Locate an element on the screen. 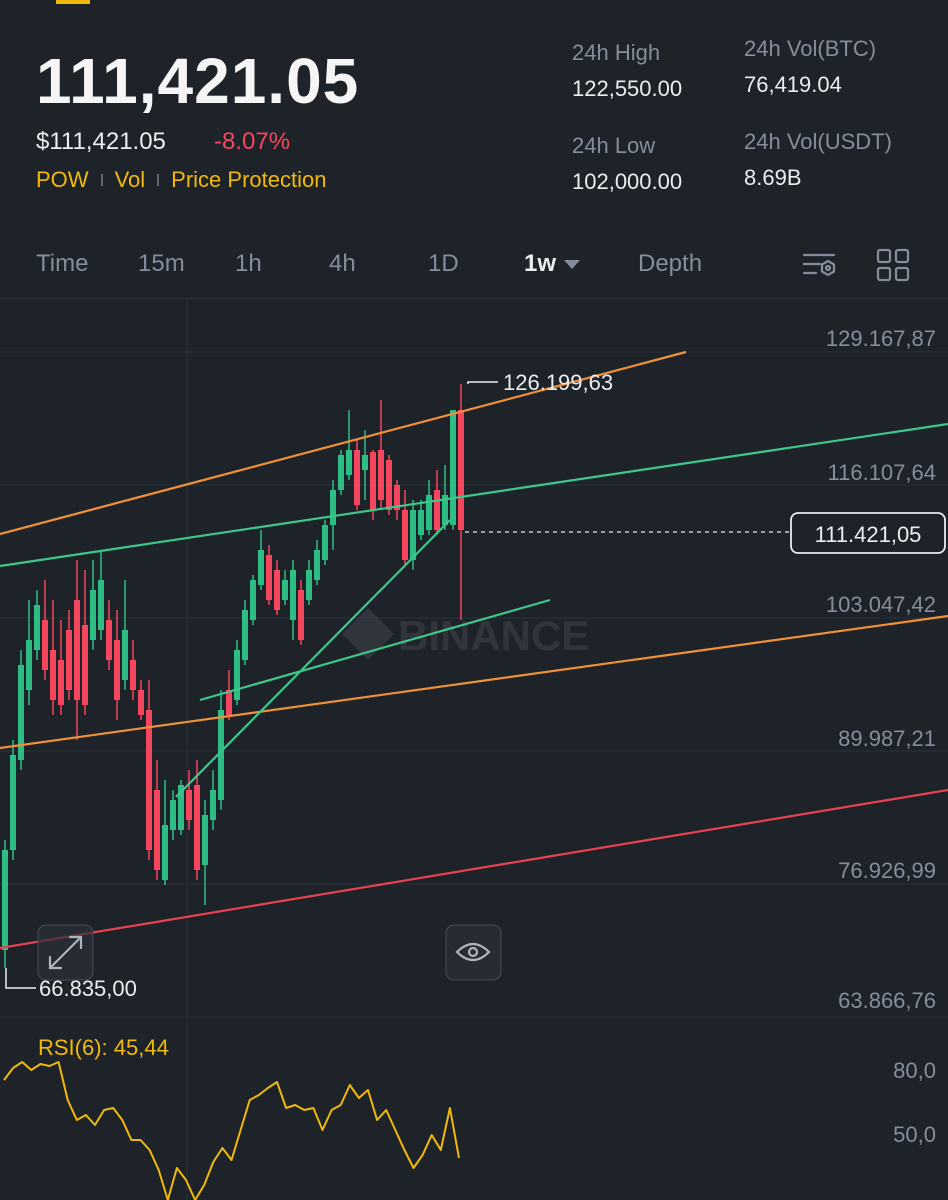 This screenshot has width=948, height=1200. indicator-settings-icon is located at coordinates (820, 266).